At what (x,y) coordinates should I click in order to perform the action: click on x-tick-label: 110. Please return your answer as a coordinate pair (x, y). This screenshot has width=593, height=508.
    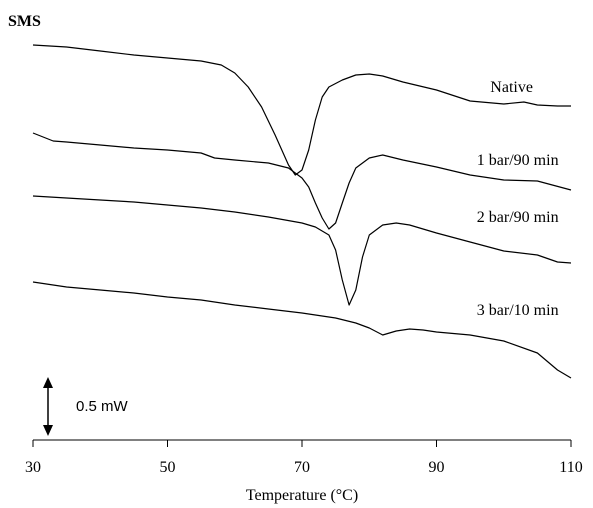
    Looking at the image, I should click on (570, 467).